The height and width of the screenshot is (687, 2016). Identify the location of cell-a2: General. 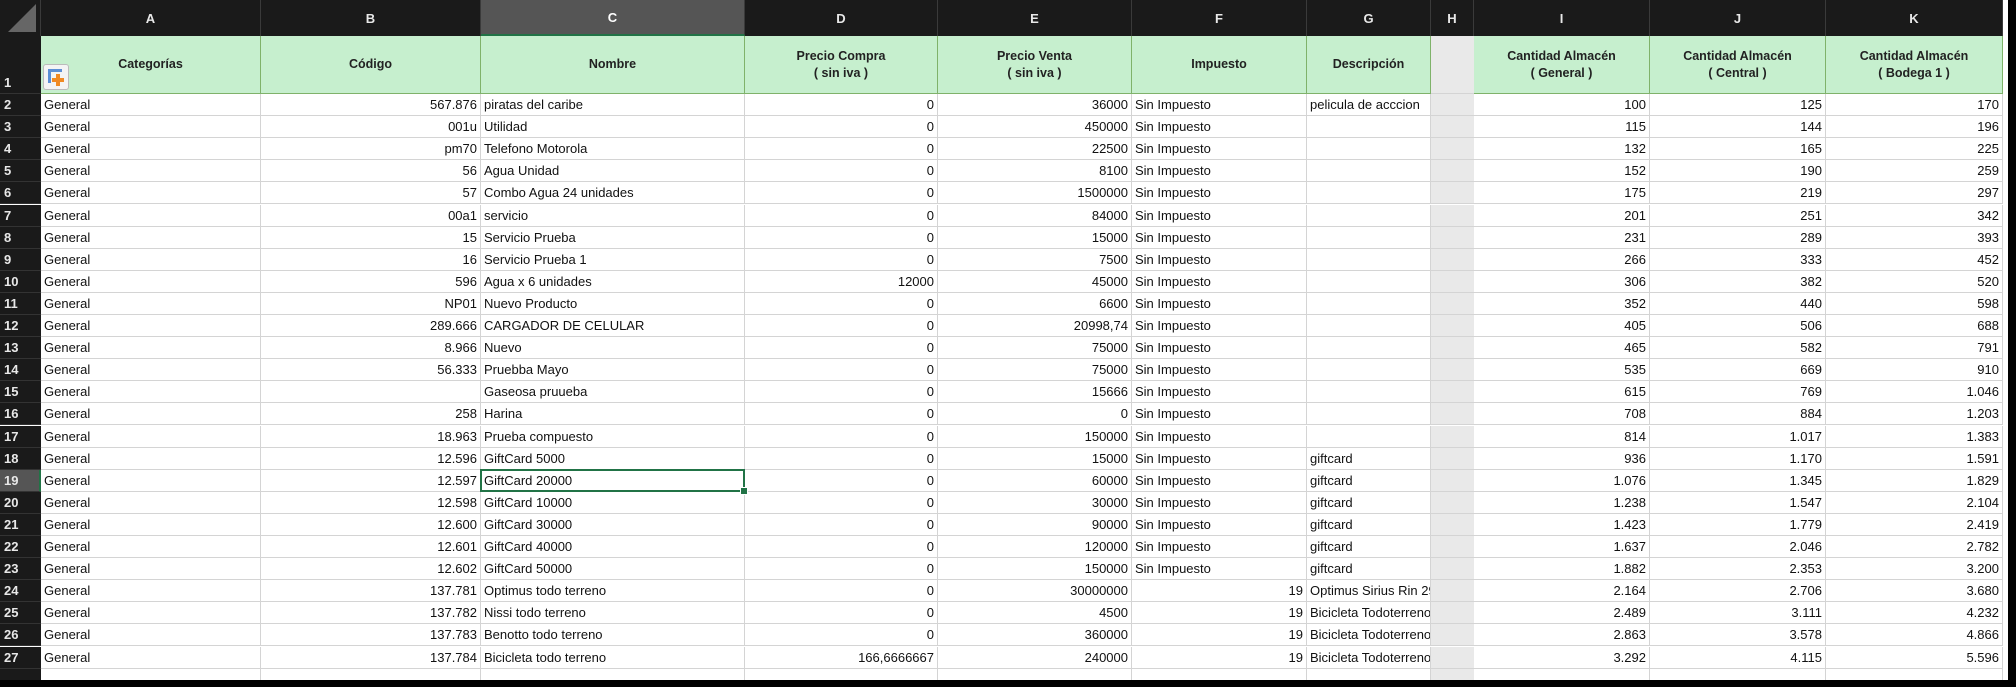
(151, 105).